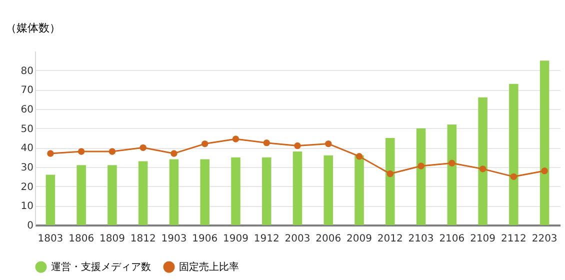  Describe the element at coordinates (235, 239) in the screenshot. I see `x-tick-label: 1909` at that location.